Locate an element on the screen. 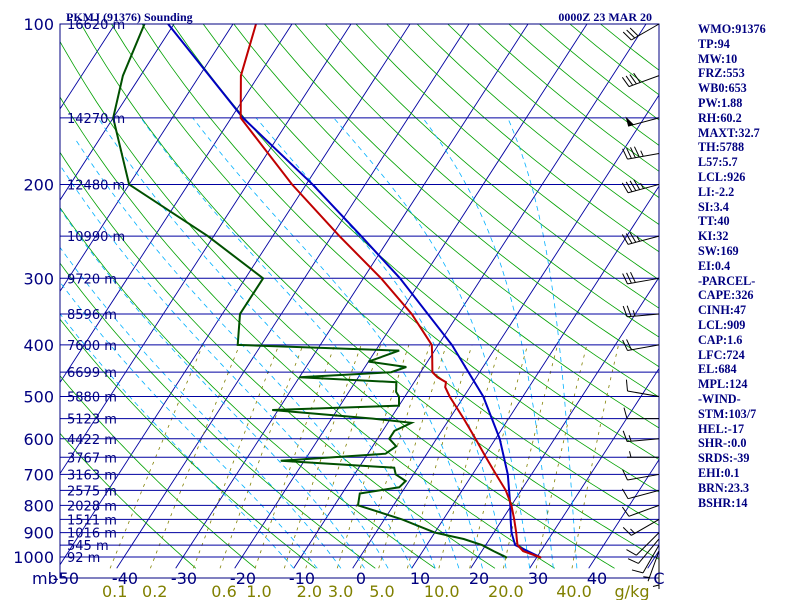 This screenshot has height=600, width=800. index-item: LI:-2.2 is located at coordinates (716, 191).